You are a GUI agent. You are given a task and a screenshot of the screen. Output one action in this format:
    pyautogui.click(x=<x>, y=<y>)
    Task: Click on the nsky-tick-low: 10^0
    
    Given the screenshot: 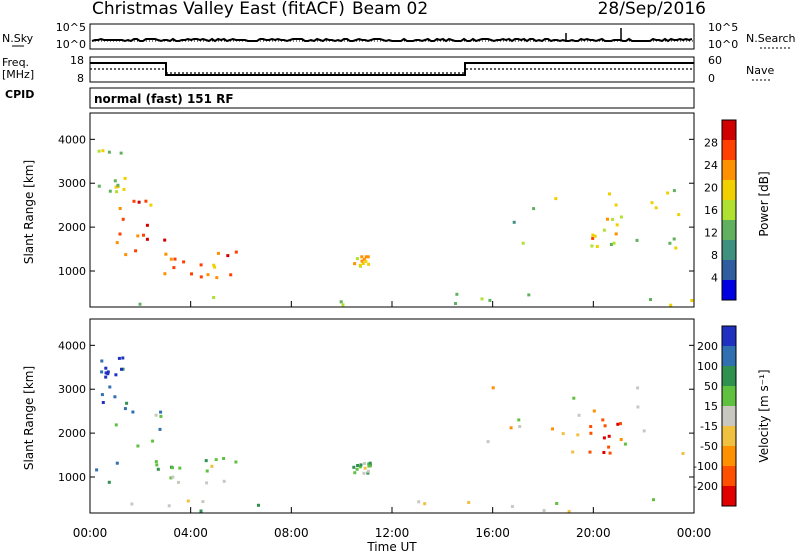 What is the action you would take?
    pyautogui.click(x=71, y=44)
    